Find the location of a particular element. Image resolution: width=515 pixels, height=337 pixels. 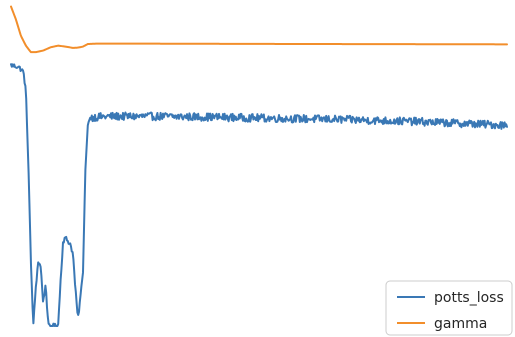

legend-label-gamma: gamma is located at coordinates (460, 324).